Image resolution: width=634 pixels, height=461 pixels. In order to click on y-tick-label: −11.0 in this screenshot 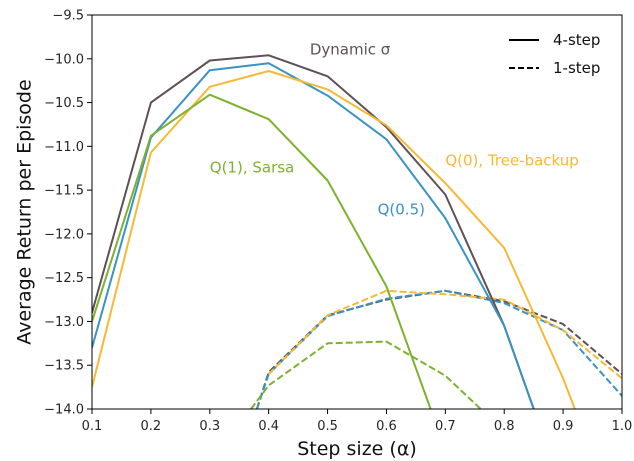, I will do `click(64, 147)`.